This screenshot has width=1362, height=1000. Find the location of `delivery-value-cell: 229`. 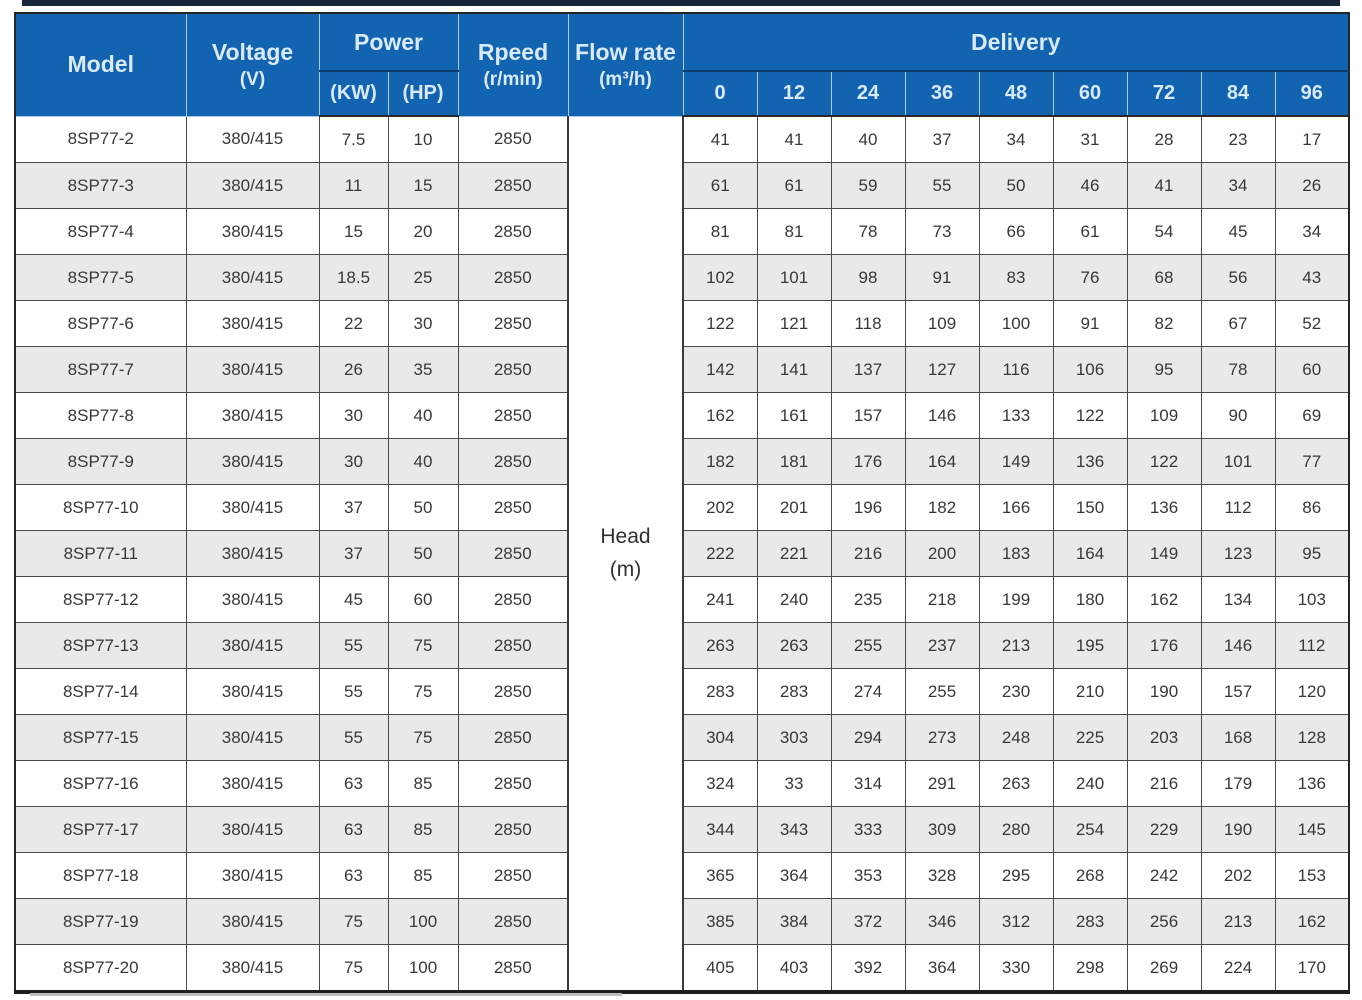

delivery-value-cell: 229 is located at coordinates (1164, 829).